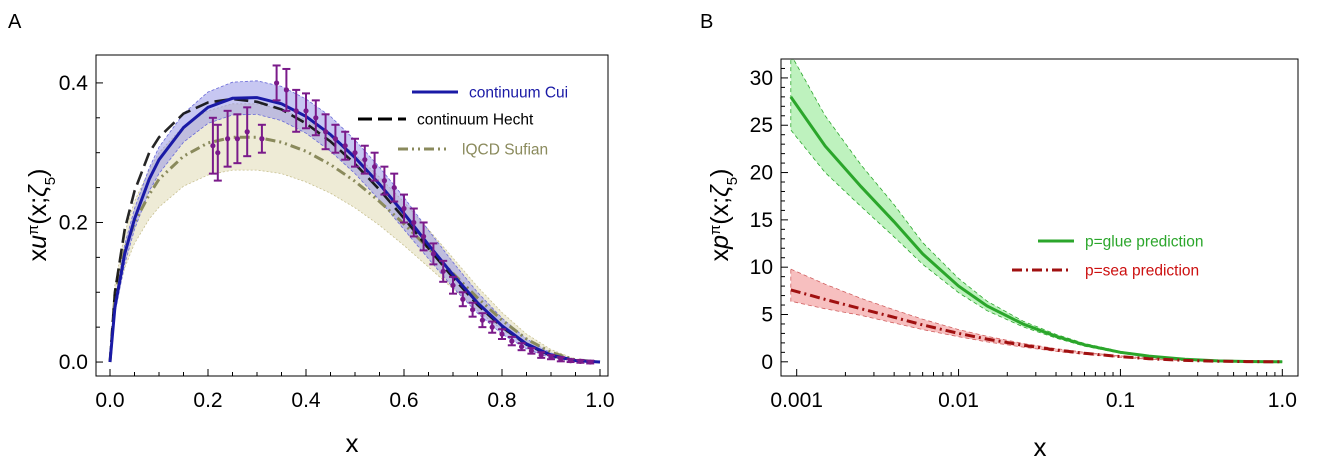 The height and width of the screenshot is (460, 1318). What do you see at coordinates (761, 267) in the screenshot?
I see `y-tick-label: 10` at bounding box center [761, 267].